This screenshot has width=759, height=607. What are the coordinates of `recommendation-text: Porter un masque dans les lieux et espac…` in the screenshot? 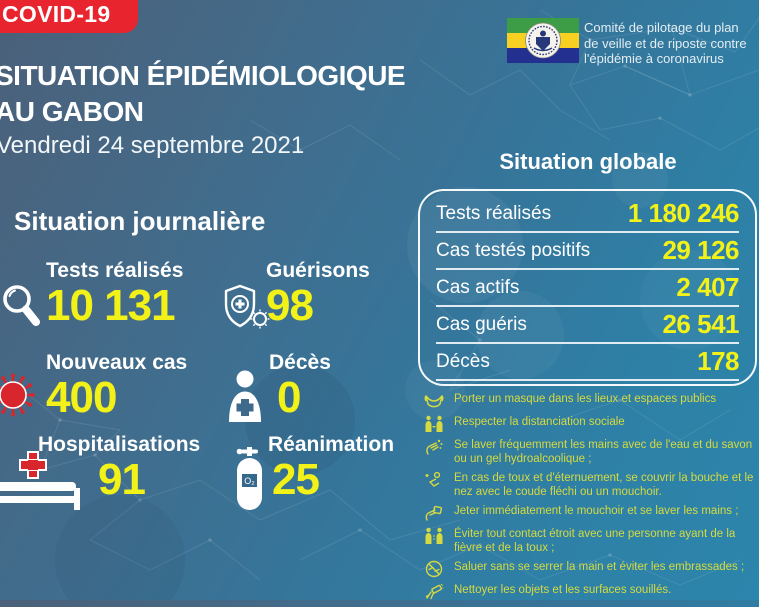 It's located at (585, 399).